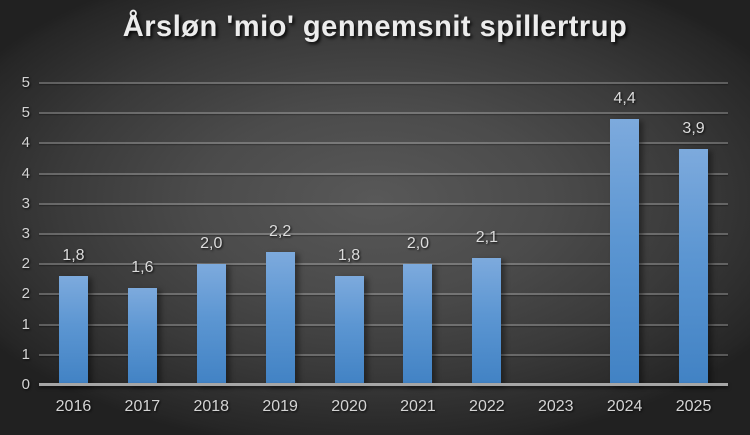 This screenshot has width=750, height=435. I want to click on bar-2021, so click(418, 324).